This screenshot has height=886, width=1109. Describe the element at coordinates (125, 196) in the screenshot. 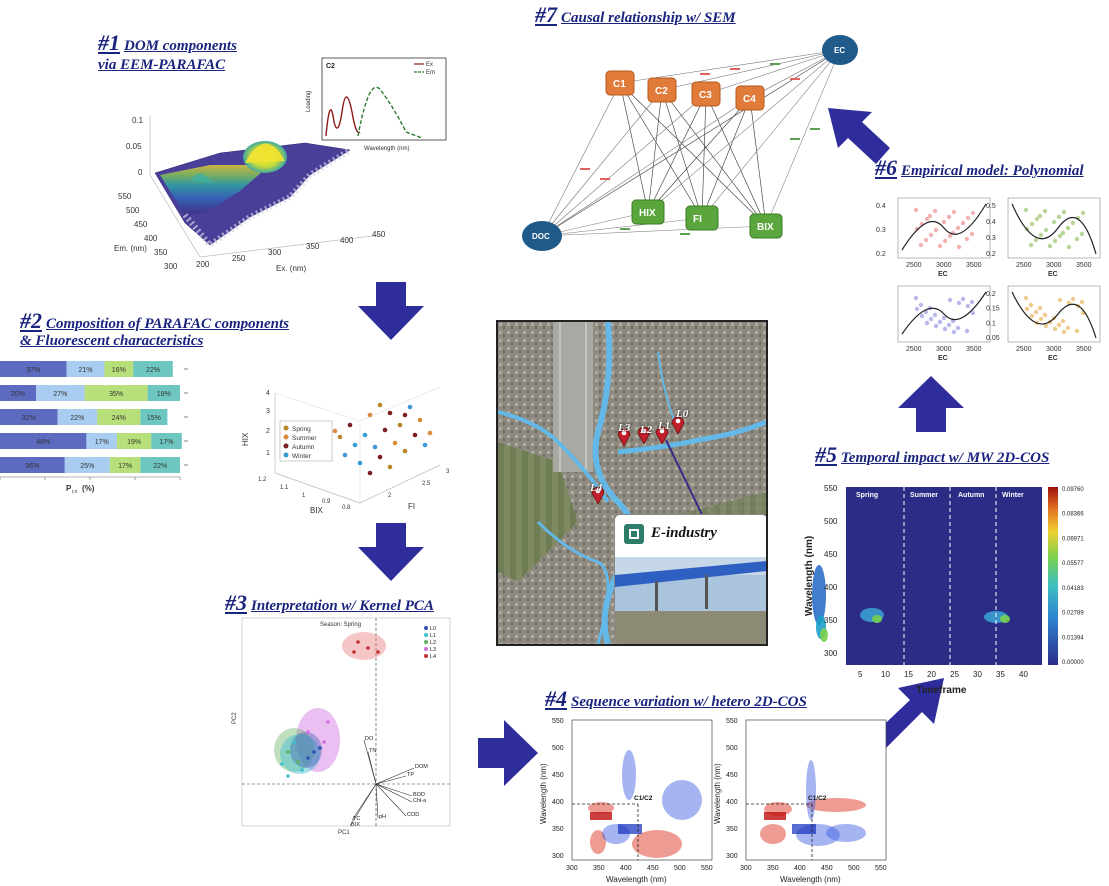

I see `eem-em-tick: 550` at that location.